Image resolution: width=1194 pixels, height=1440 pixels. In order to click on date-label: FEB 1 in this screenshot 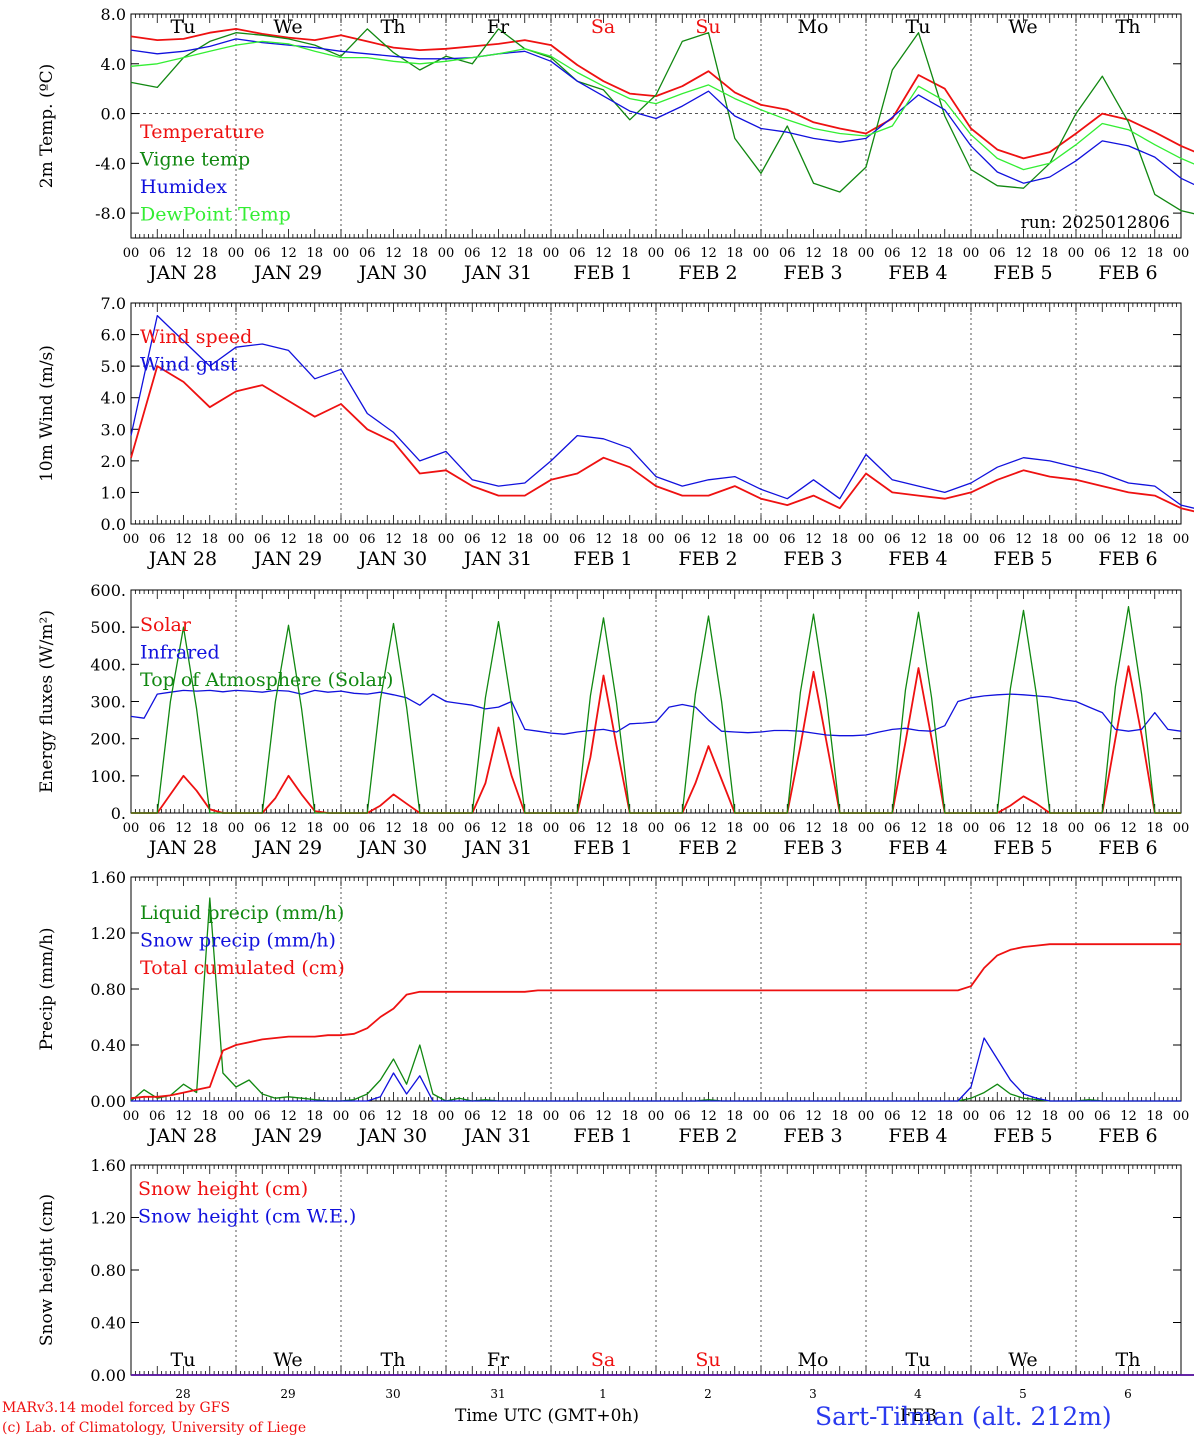, I will do `click(602, 559)`.